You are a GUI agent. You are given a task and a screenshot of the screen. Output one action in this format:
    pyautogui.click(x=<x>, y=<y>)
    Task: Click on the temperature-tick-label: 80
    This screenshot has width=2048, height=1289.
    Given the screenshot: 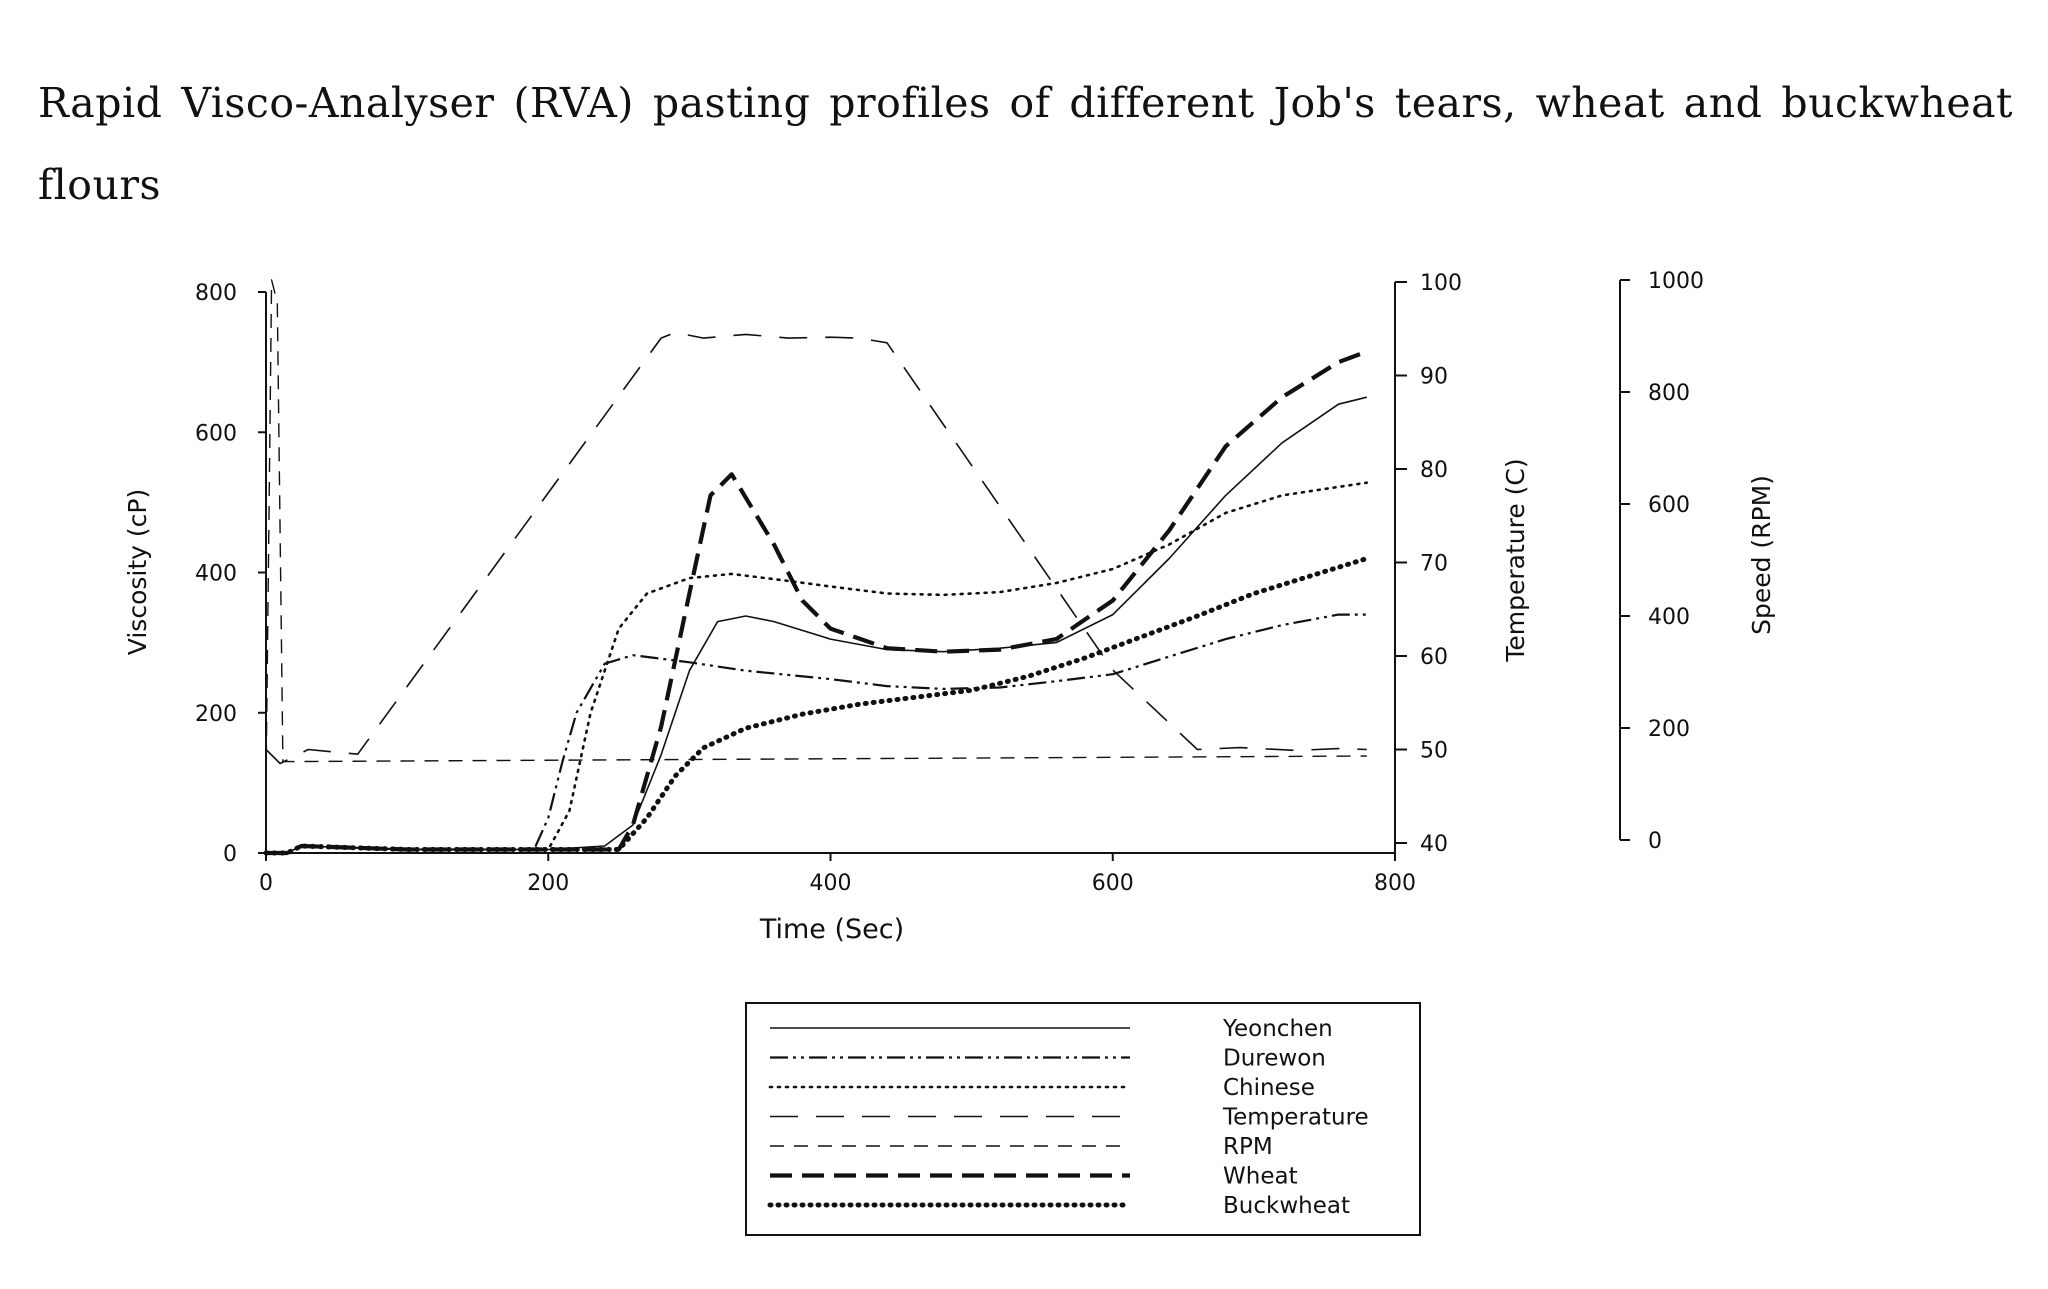 What is the action you would take?
    pyautogui.click(x=1434, y=470)
    